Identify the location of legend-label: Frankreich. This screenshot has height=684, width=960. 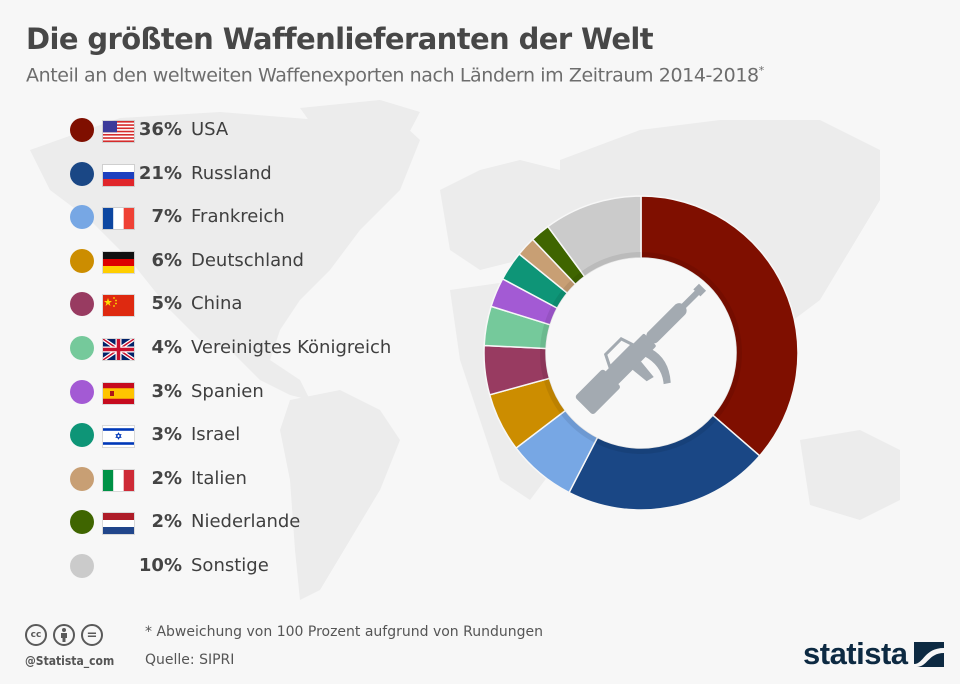
(238, 217).